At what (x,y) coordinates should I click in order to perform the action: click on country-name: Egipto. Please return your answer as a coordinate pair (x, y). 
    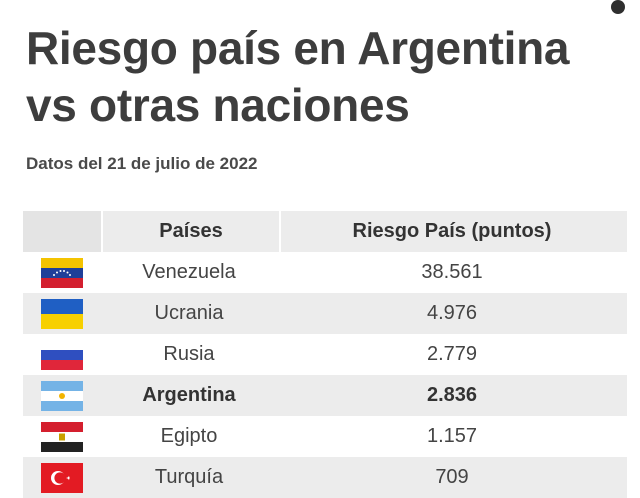
    Looking at the image, I should click on (189, 436).